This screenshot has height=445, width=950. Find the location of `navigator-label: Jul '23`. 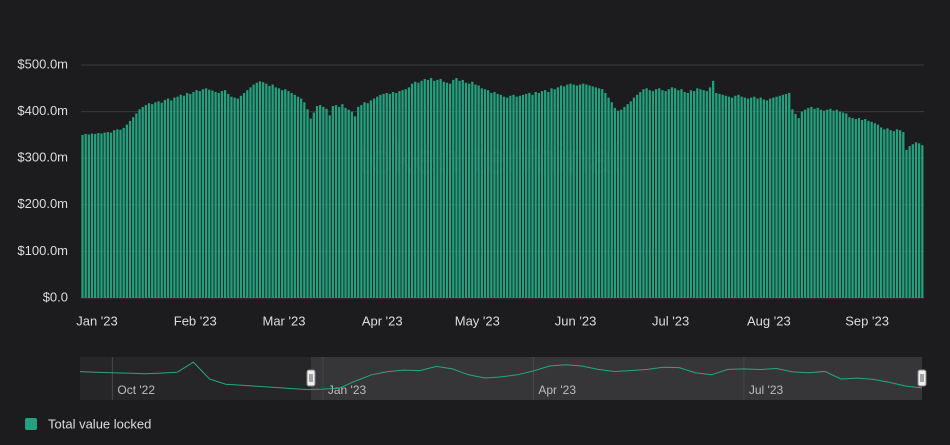

navigator-label: Jul '23 is located at coordinates (766, 390).